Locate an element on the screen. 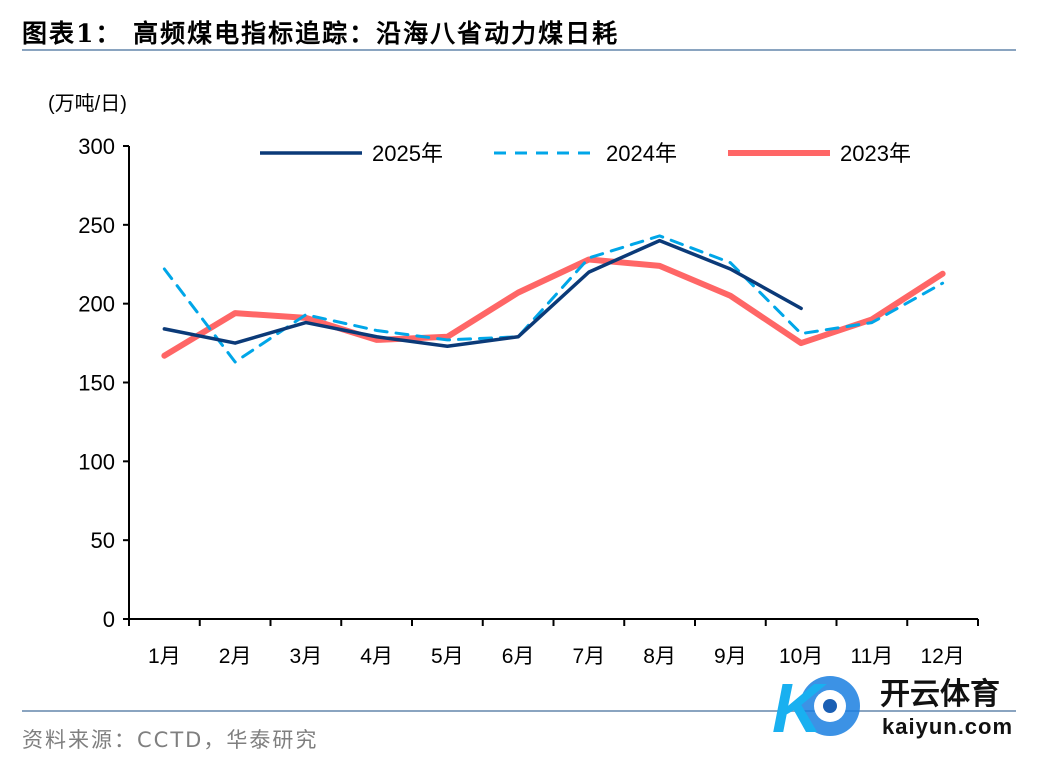 The width and height of the screenshot is (1048, 764). legend-label: 2024年 is located at coordinates (641, 153).